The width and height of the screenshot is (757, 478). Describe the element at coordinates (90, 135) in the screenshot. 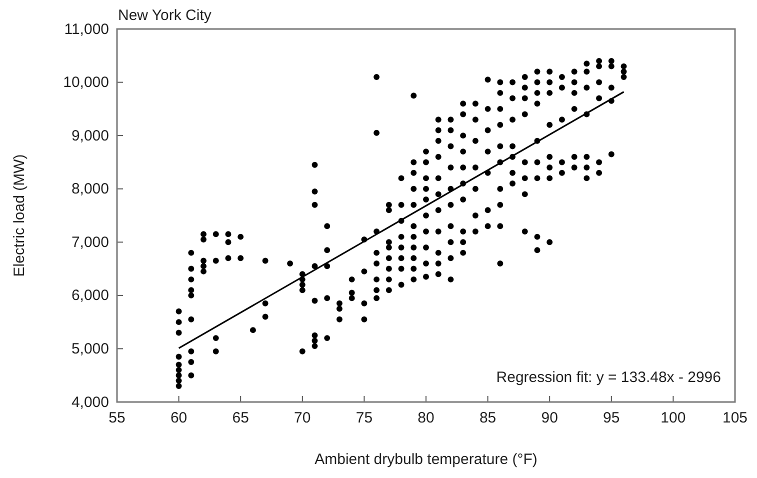

I see `y-tick-label: 9,000` at that location.